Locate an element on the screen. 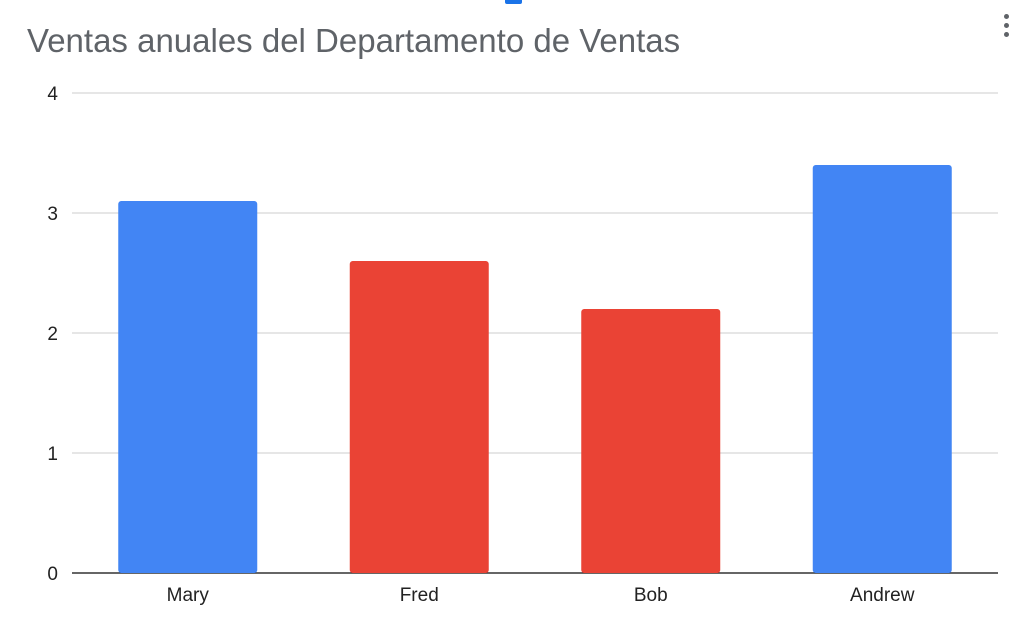  y-tick-label: 1 is located at coordinates (52, 454).